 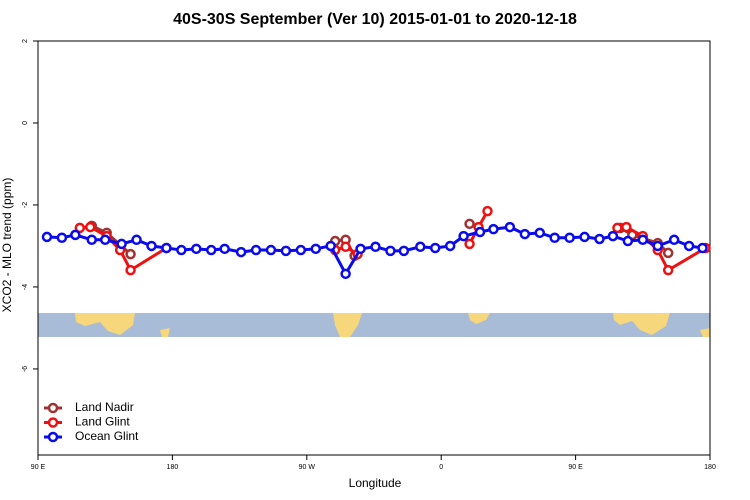 What do you see at coordinates (25, 41) in the screenshot?
I see `y-tick-label: 2` at bounding box center [25, 41].